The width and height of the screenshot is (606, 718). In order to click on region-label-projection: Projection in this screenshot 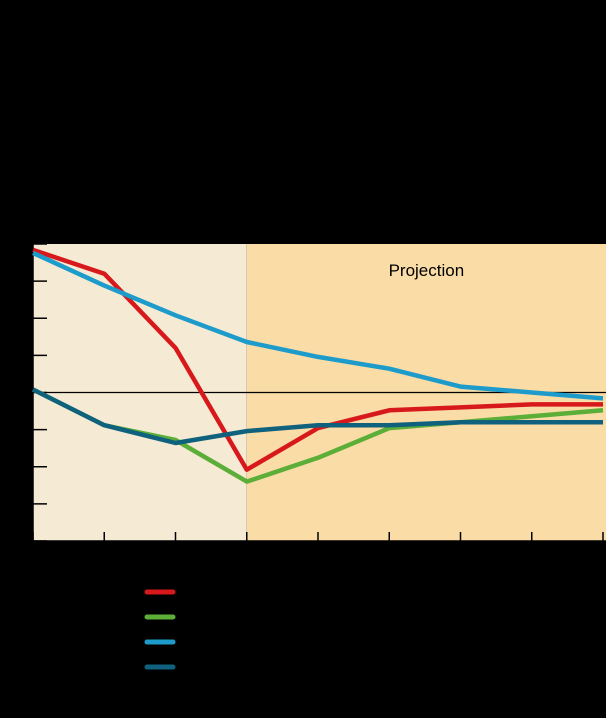, I will do `click(427, 270)`.